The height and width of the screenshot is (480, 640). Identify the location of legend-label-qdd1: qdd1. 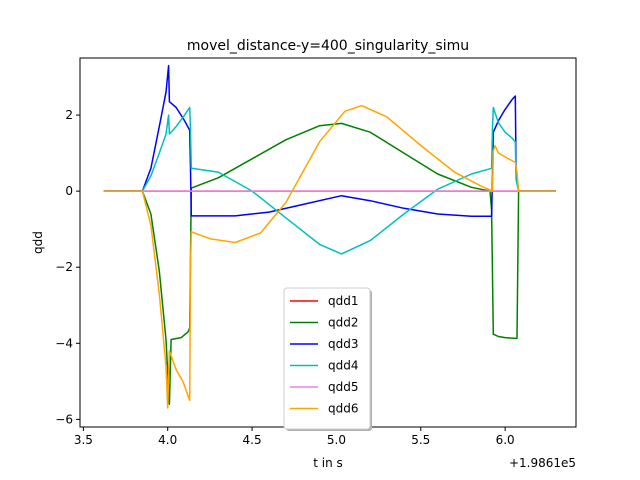
(343, 301).